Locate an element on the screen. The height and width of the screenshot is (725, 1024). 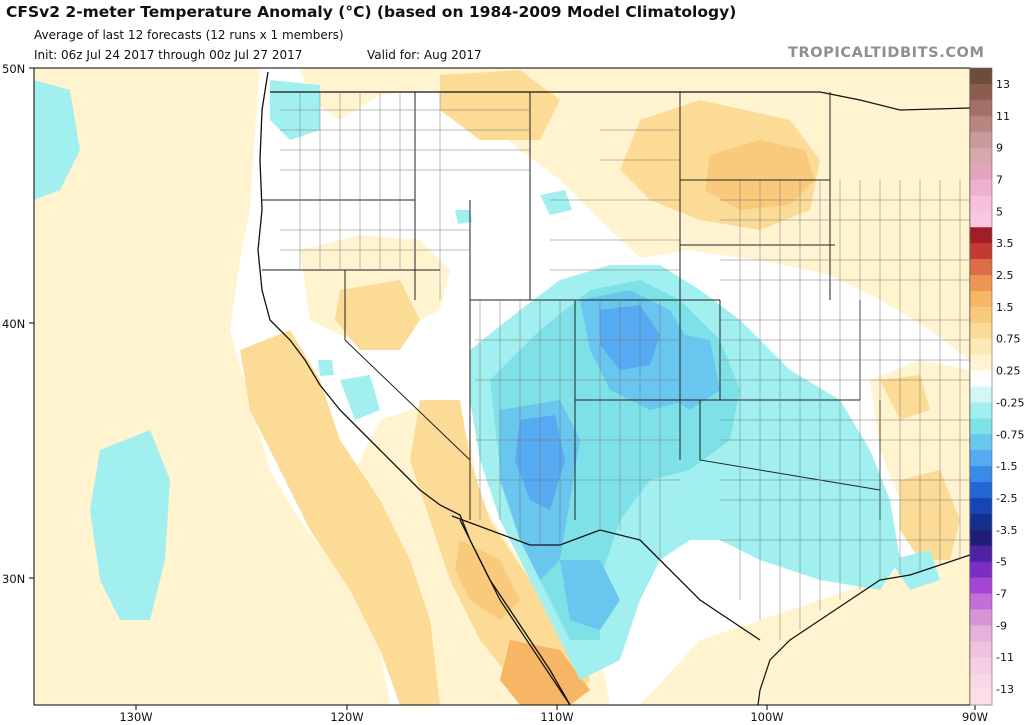
warm-anomaly-core-mexico is located at coordinates (545, 672).